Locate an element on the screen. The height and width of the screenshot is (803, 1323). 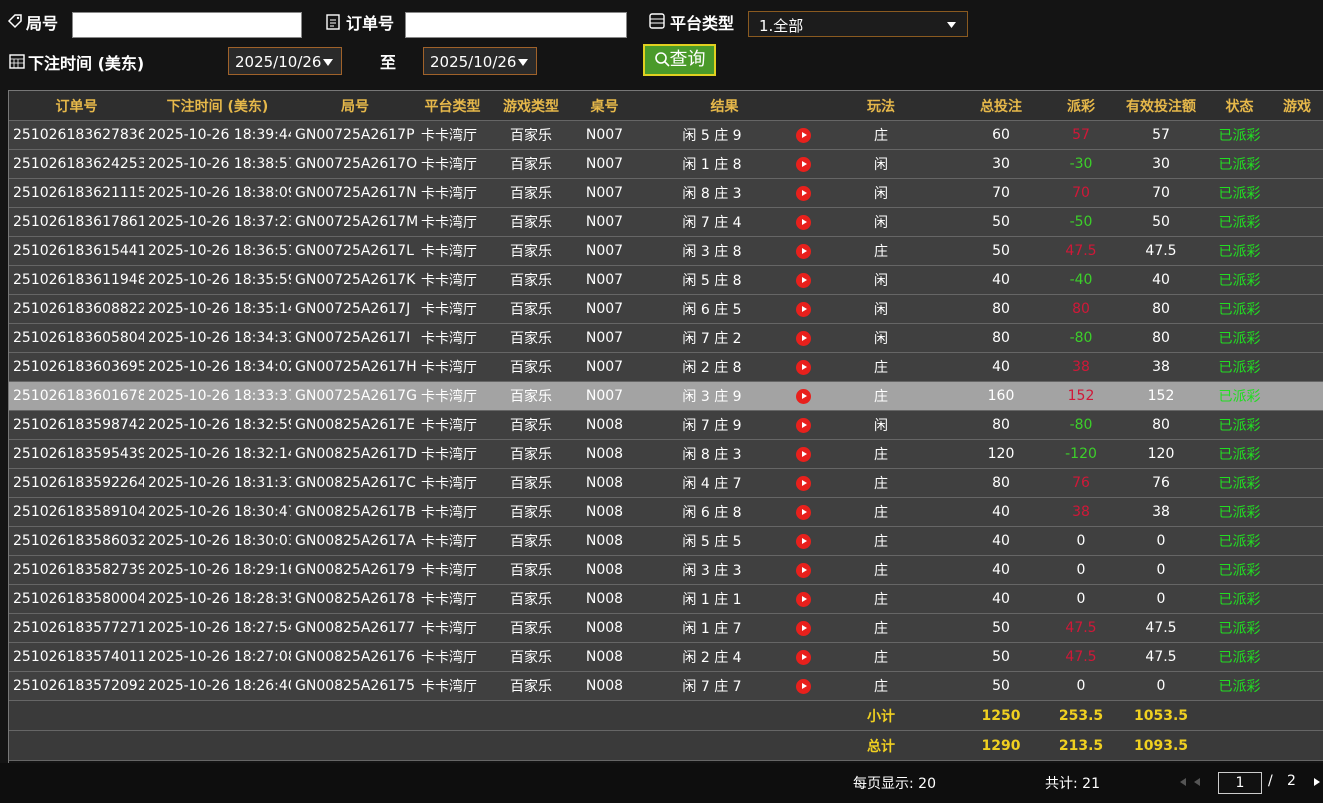
current-page: 1 is located at coordinates (1240, 783).